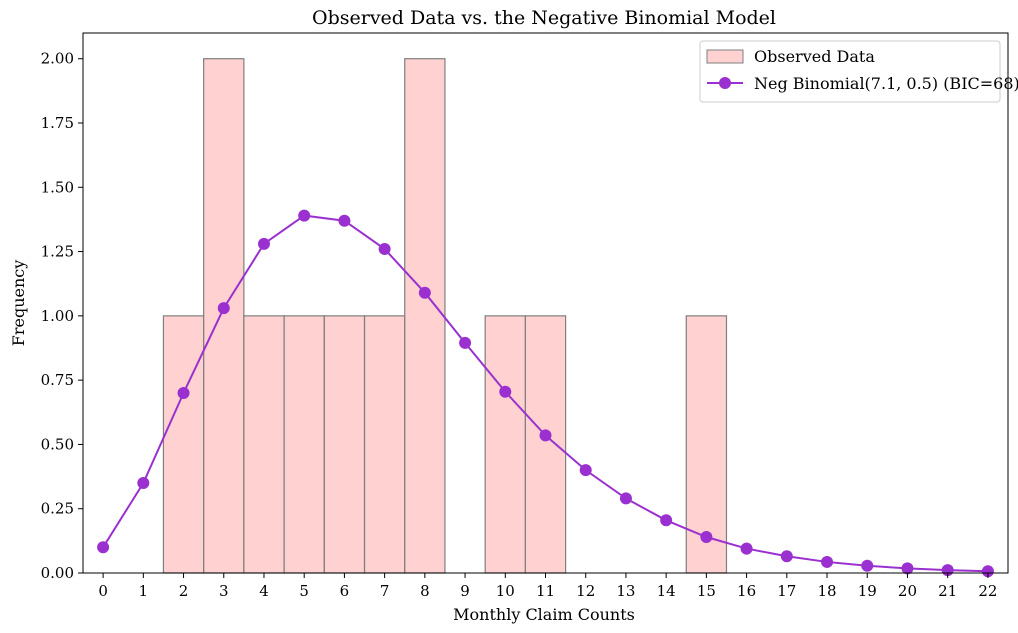 This screenshot has height=633, width=1018. I want to click on y-tick-label-0: 0.00, so click(57, 573).